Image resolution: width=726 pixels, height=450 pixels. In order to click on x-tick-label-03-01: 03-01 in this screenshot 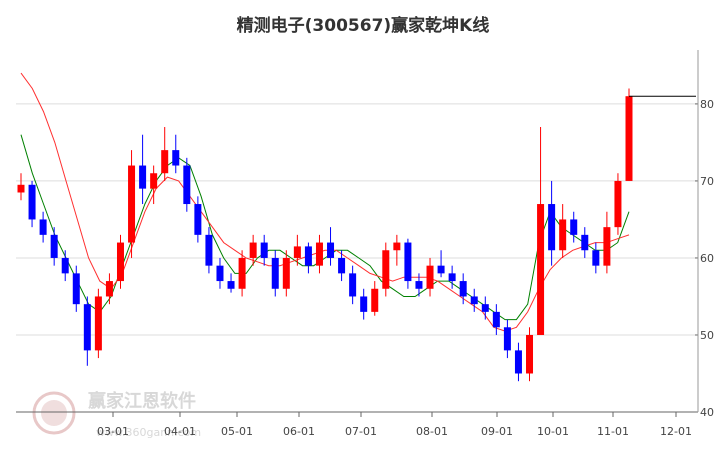, I will do `click(113, 431)`.